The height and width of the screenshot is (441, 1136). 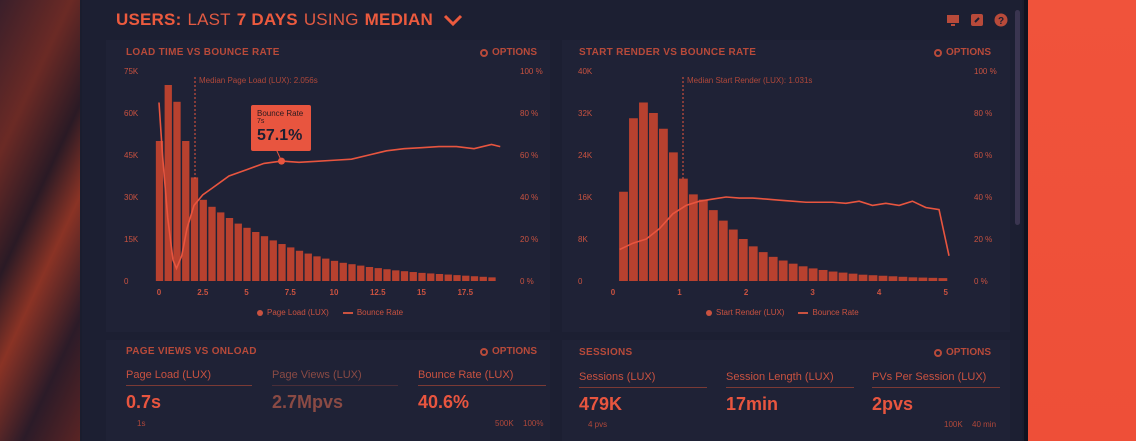 What do you see at coordinates (131, 197) in the screenshot?
I see `y-tick-label: 30K` at bounding box center [131, 197].